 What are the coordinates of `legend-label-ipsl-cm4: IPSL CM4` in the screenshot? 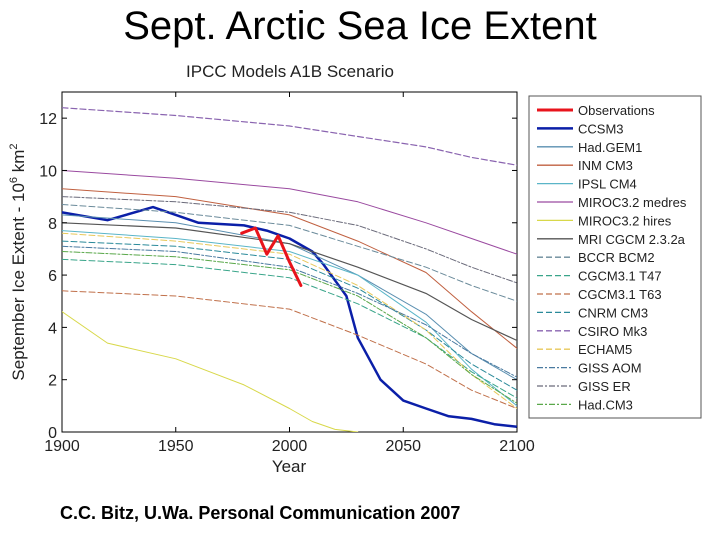 It's located at (607, 184).